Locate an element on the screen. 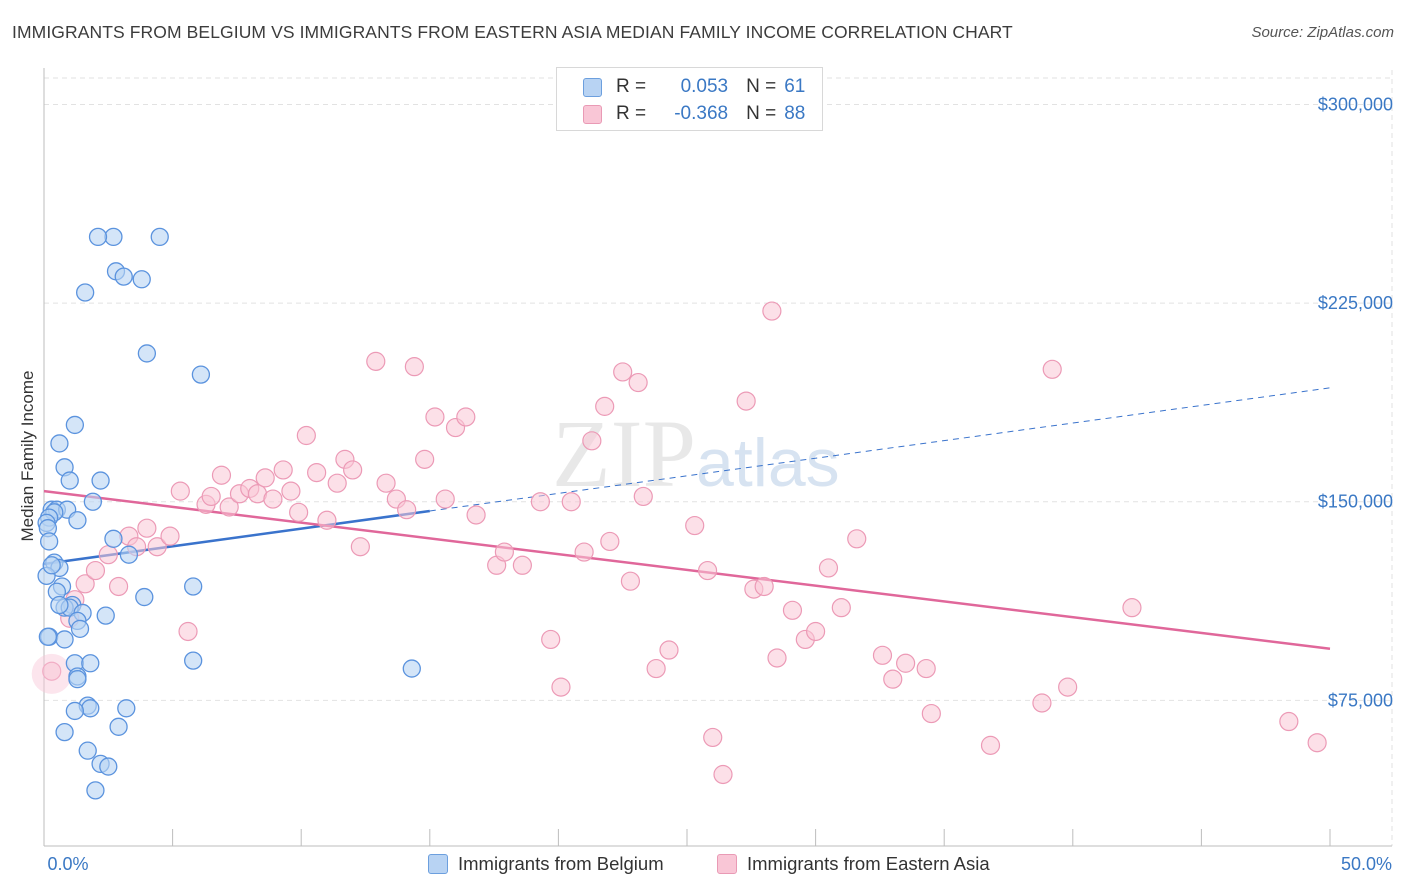 The width and height of the screenshot is (1406, 892). point-eastern-asia-cluster is located at coordinates (51, 673).